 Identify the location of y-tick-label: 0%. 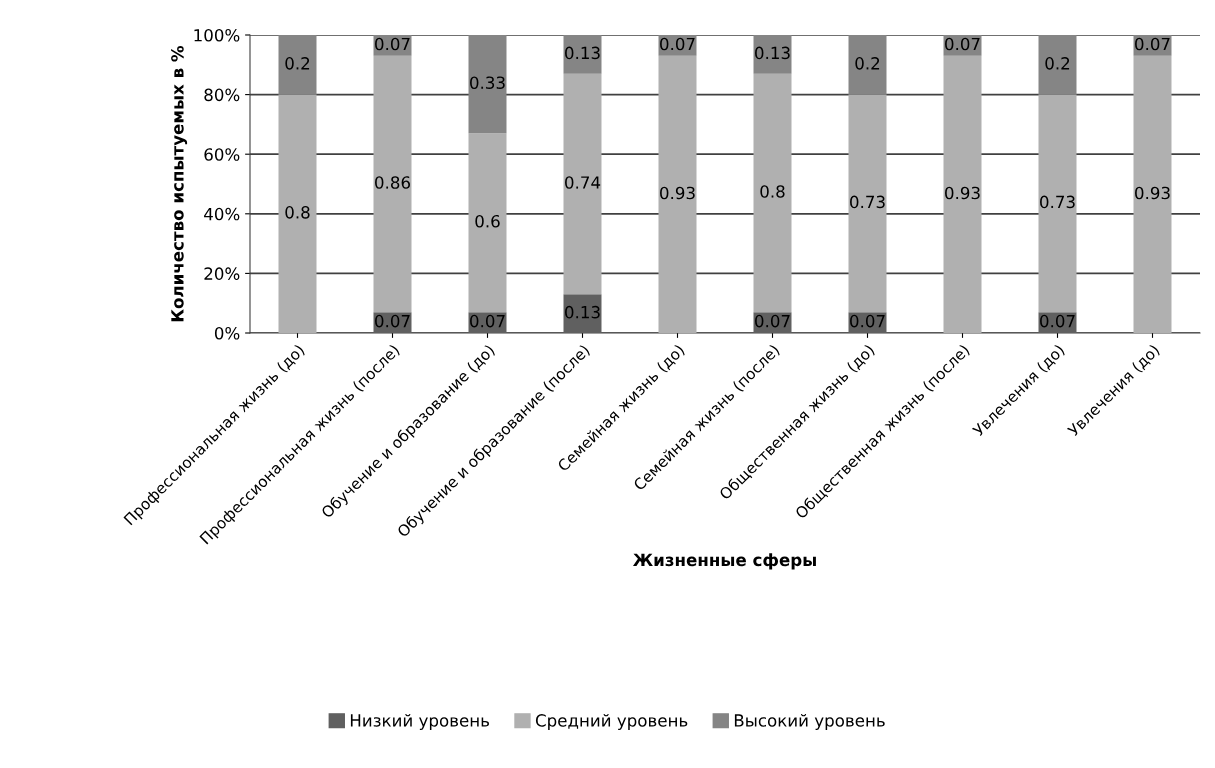
(227, 333).